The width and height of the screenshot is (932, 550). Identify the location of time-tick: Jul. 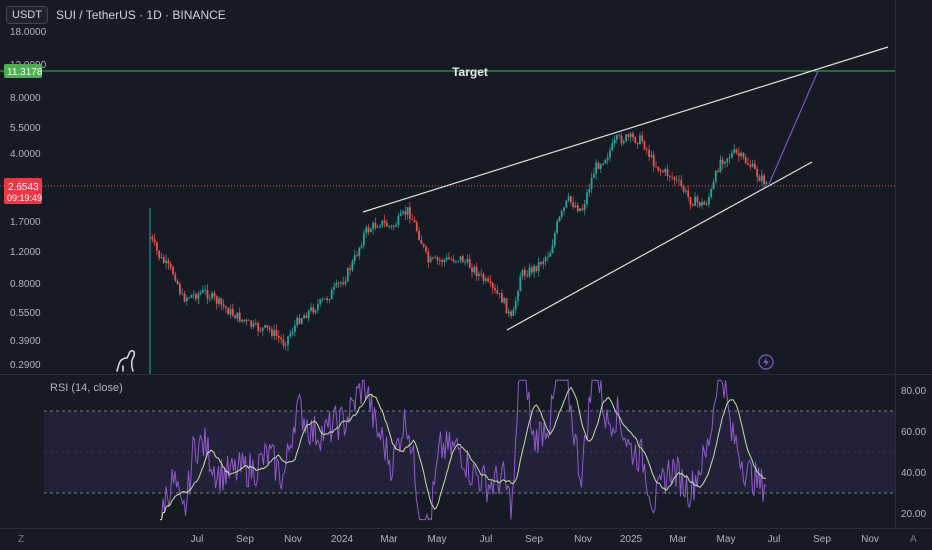
(774, 539).